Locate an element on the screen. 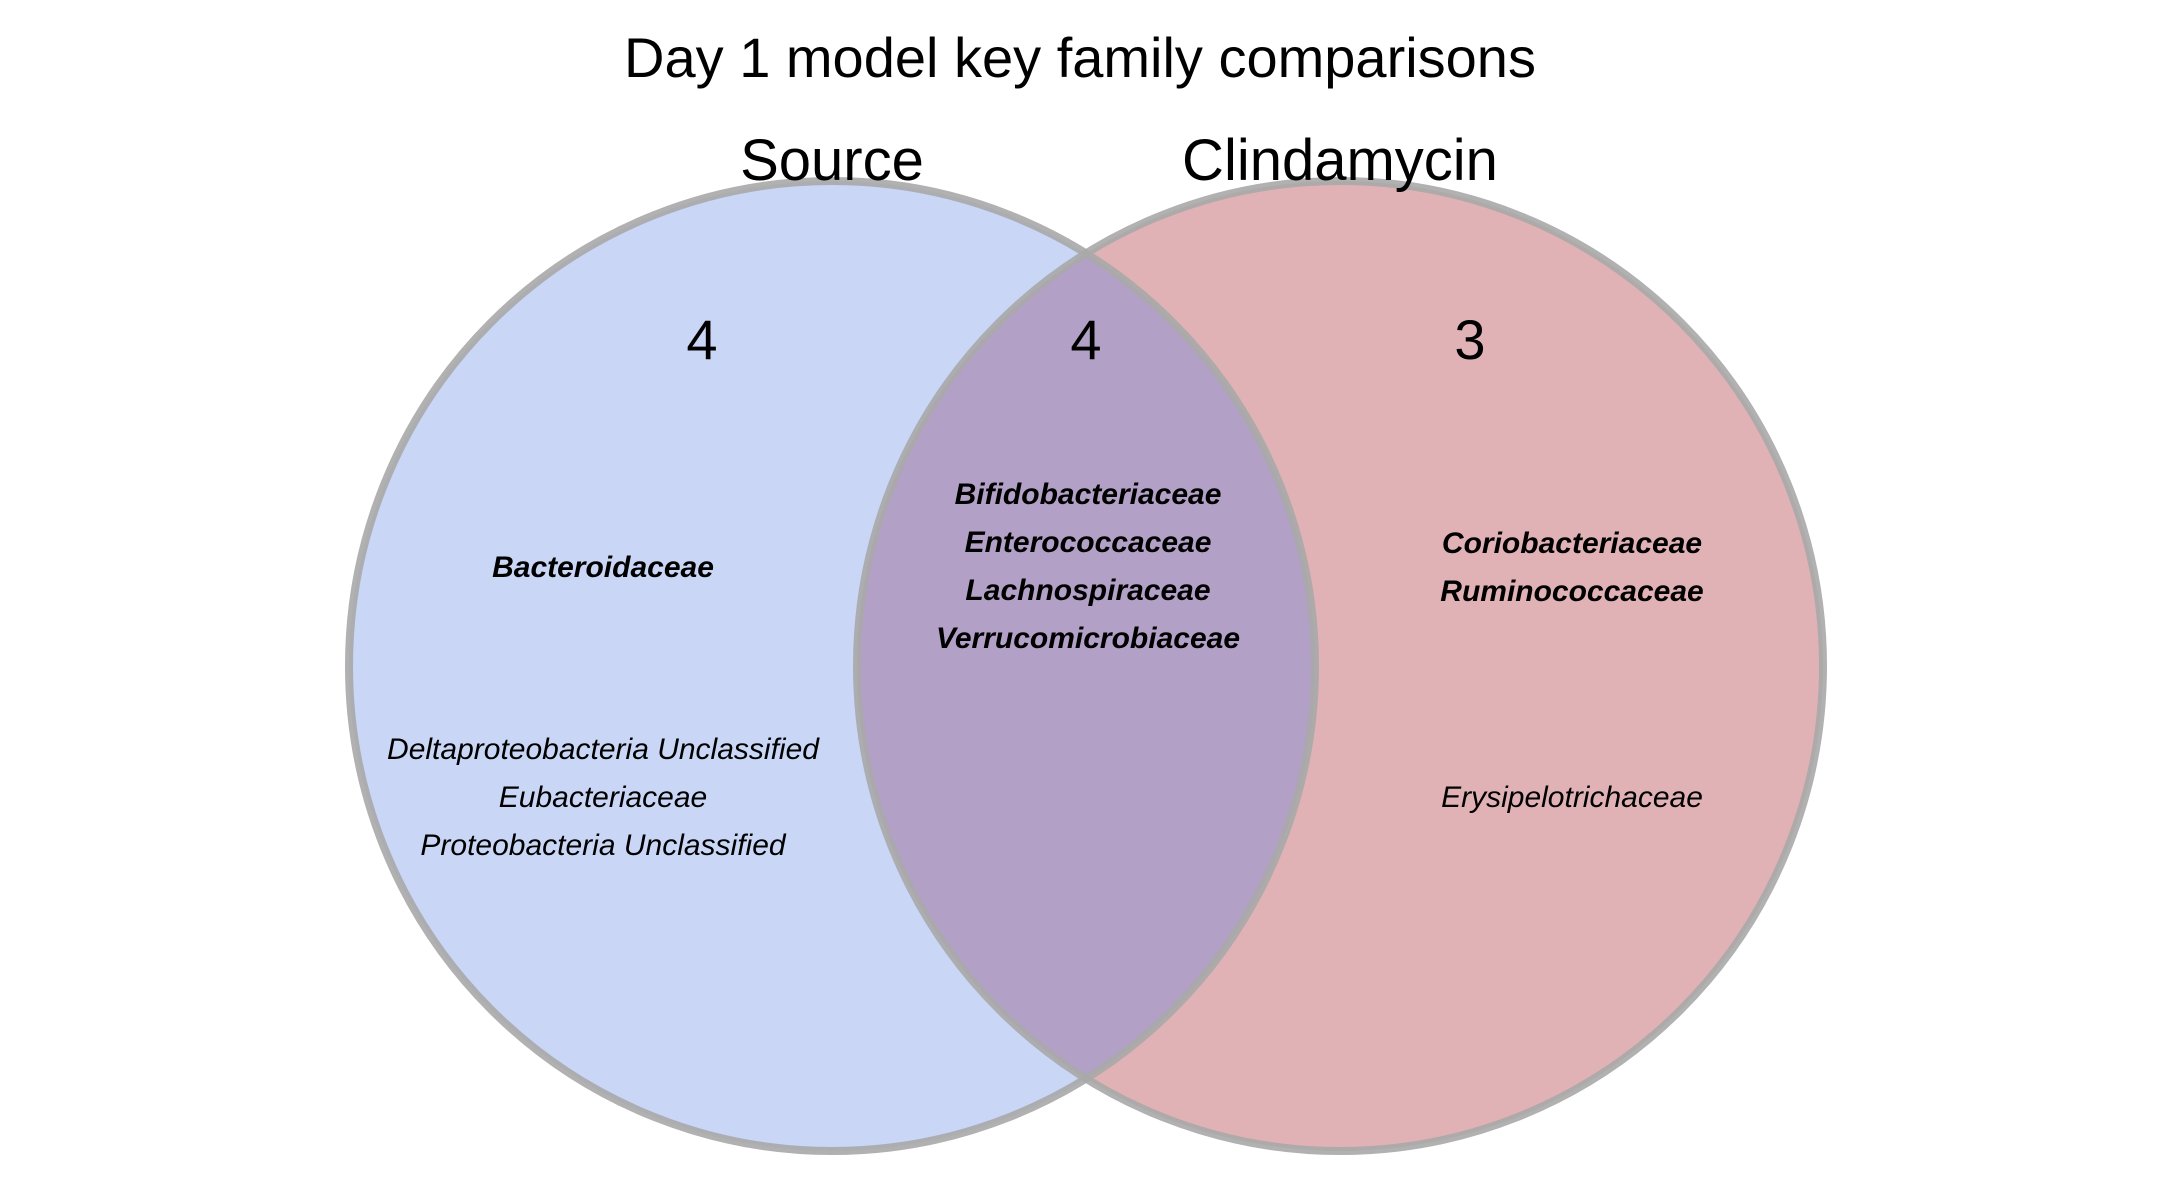 This screenshot has height=1200, width=2160. source-set-label: Source is located at coordinates (832, 160).